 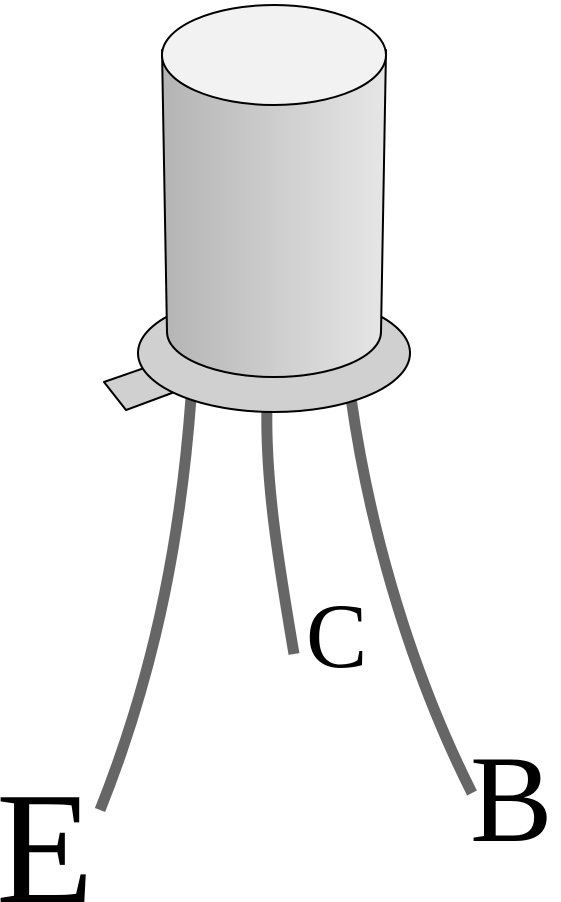 I want to click on can-top, so click(x=274, y=55).